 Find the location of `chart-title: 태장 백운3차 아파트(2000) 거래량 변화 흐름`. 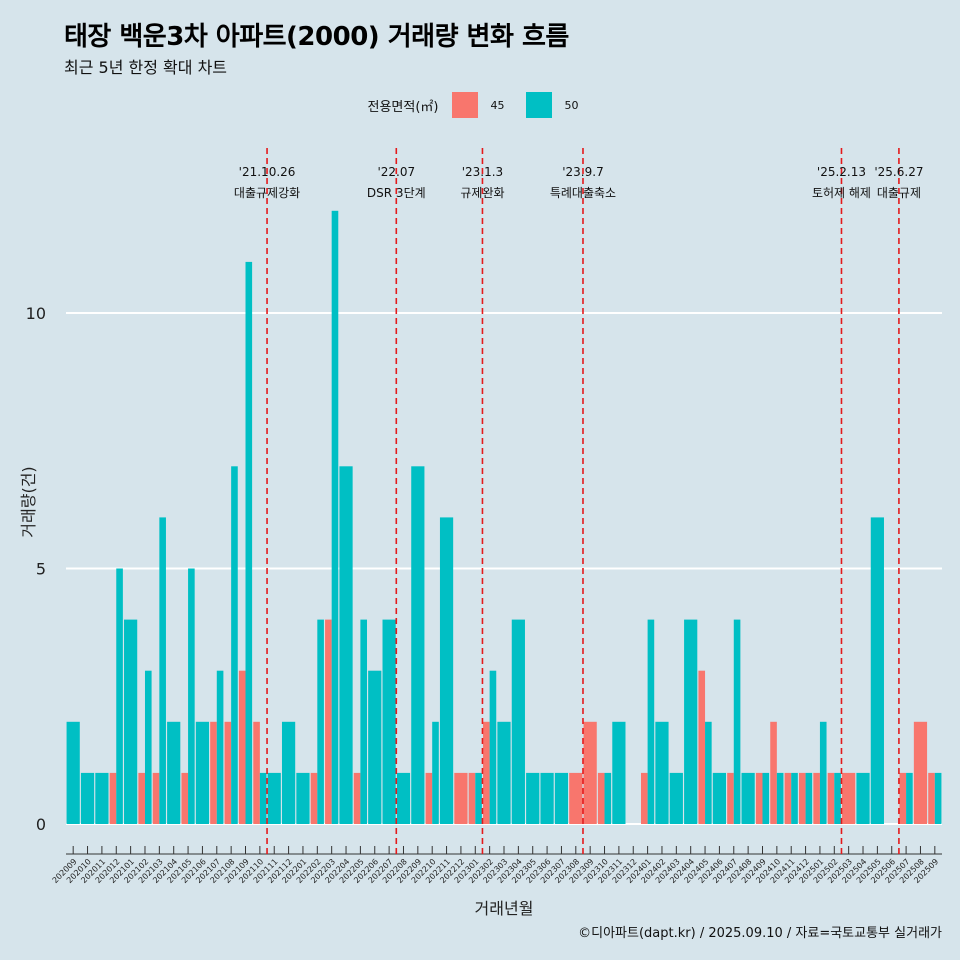

chart-title: 태장 백운3차 아파트(2000) 거래량 변화 흐름 is located at coordinates (316, 37).